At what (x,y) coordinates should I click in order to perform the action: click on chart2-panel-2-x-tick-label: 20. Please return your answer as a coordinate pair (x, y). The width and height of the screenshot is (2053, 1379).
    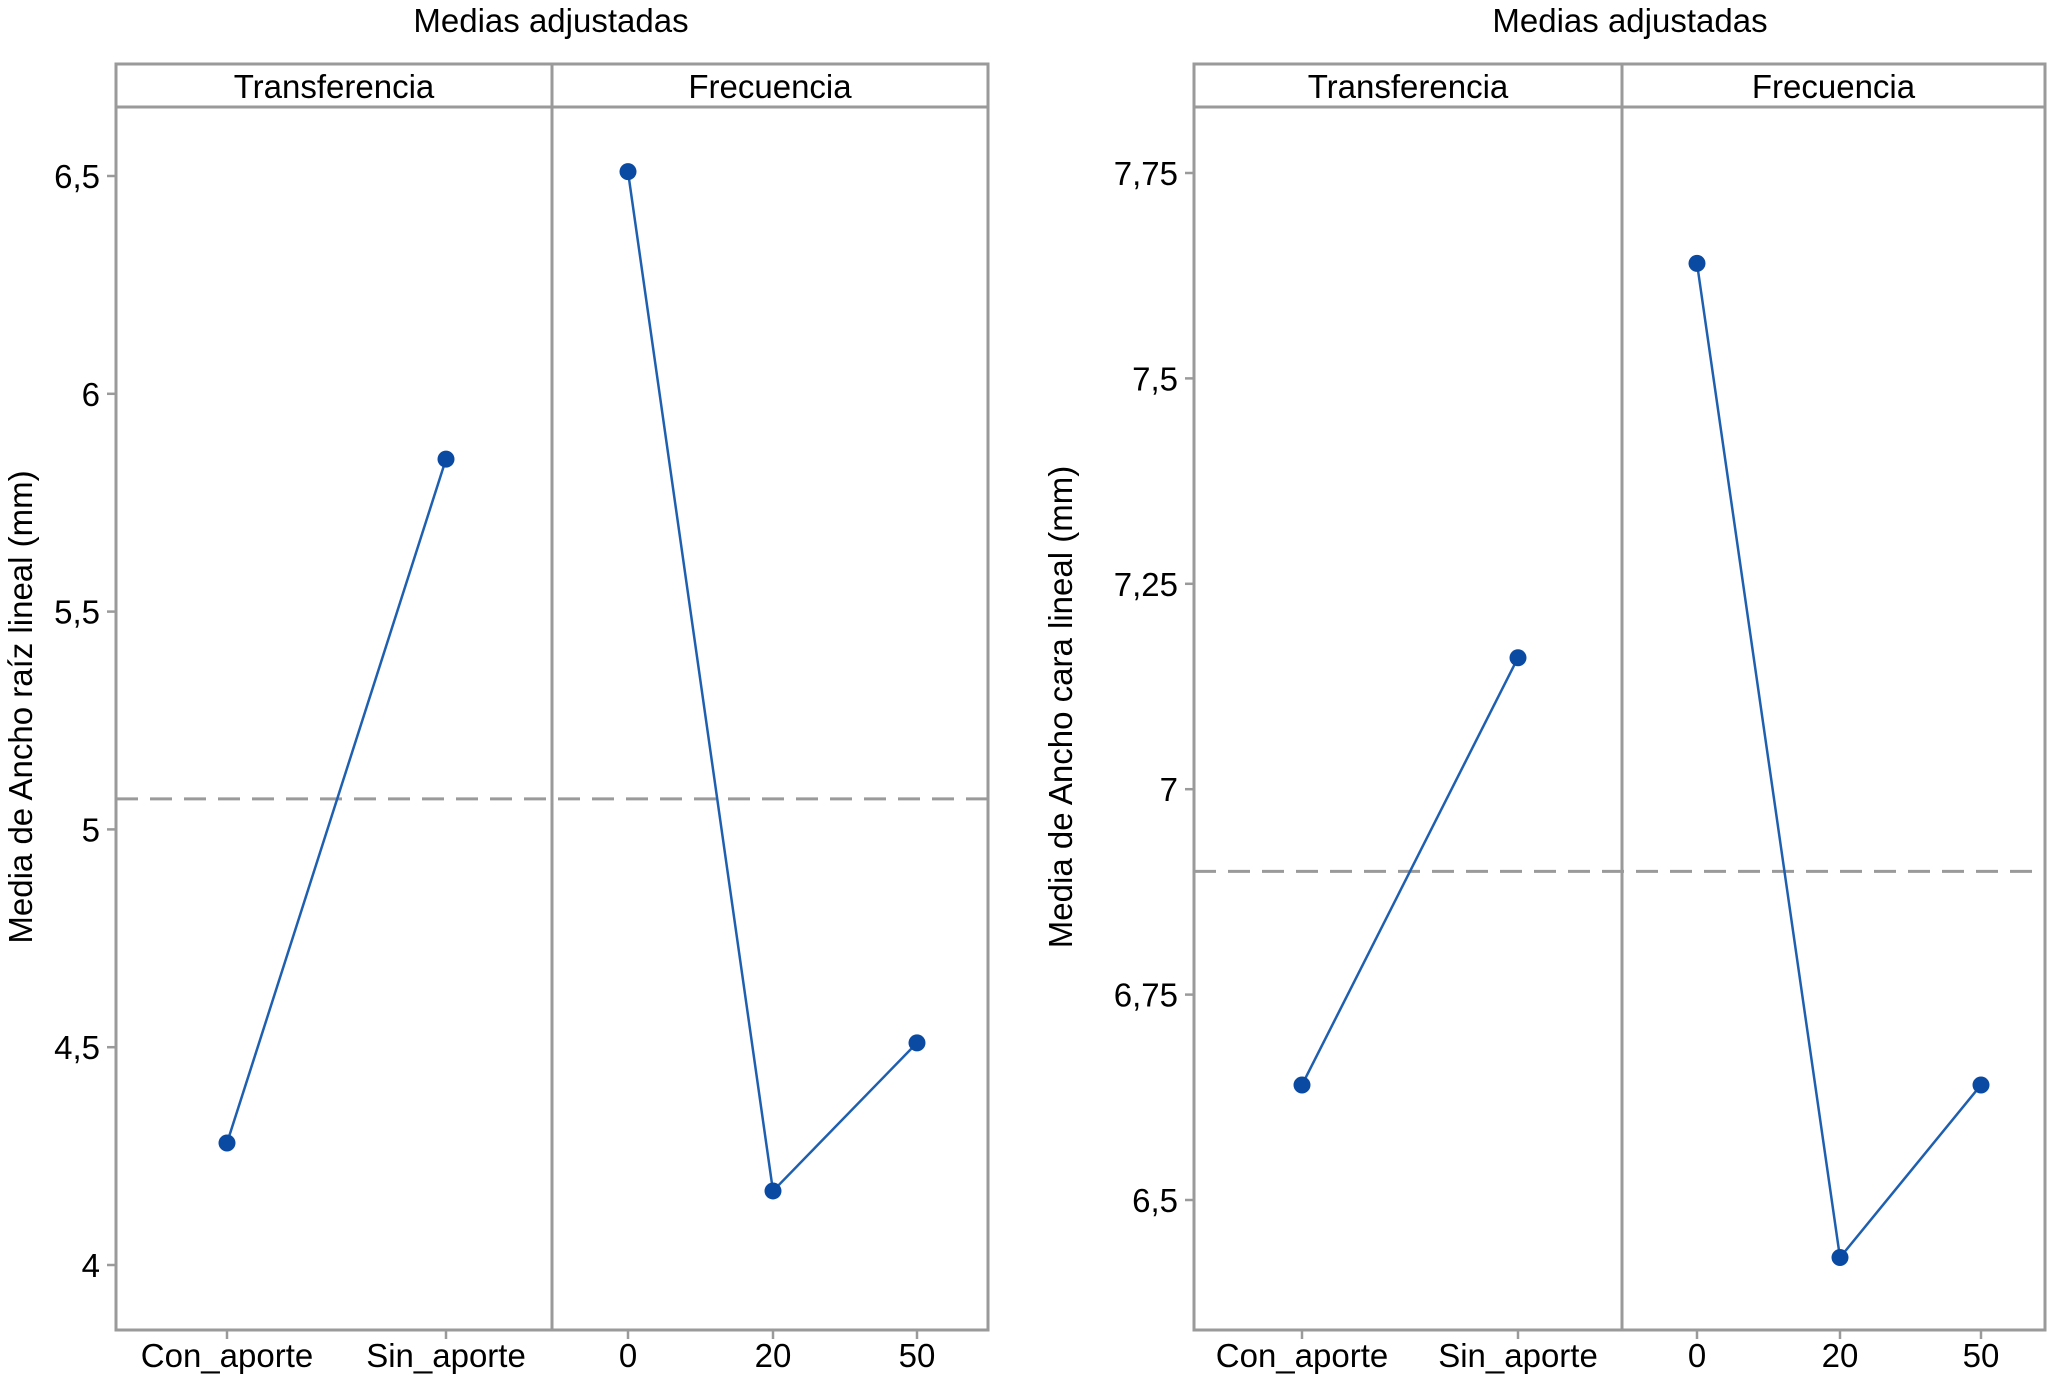
    Looking at the image, I should click on (1840, 1355).